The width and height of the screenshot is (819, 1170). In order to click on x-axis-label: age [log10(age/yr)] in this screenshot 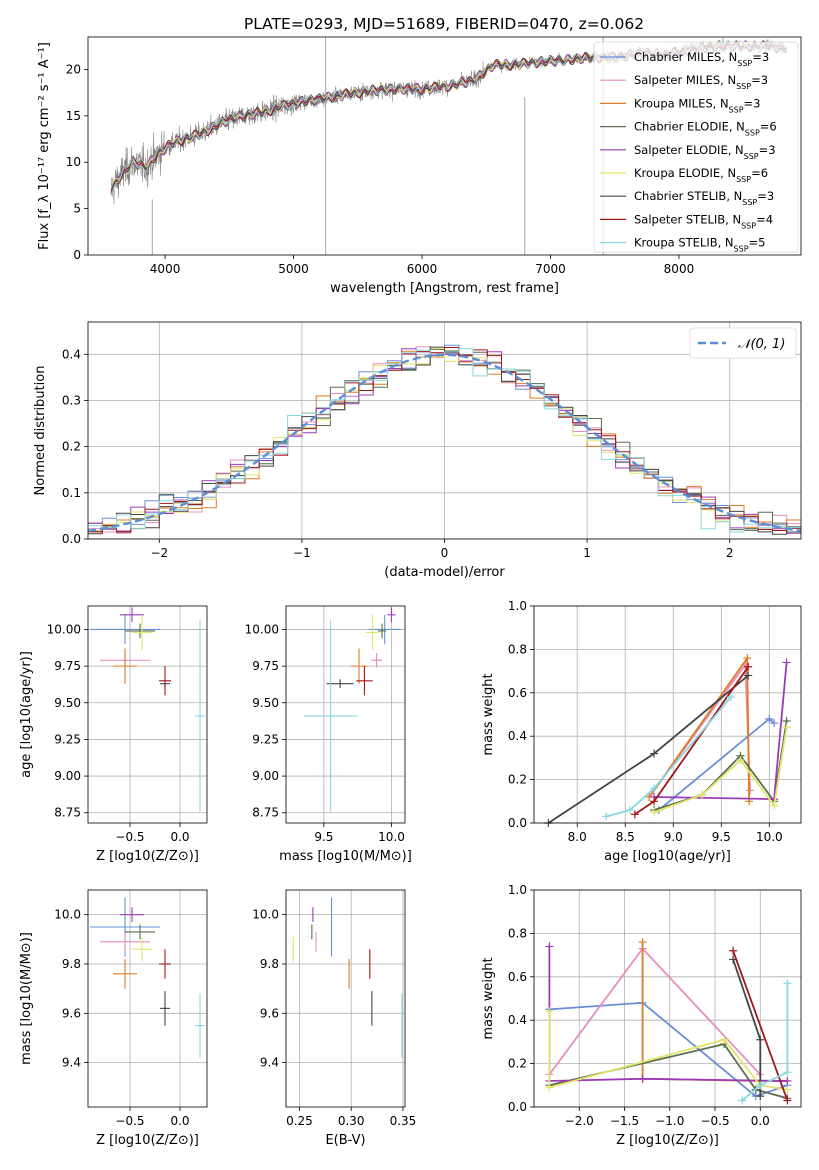, I will do `click(667, 856)`.